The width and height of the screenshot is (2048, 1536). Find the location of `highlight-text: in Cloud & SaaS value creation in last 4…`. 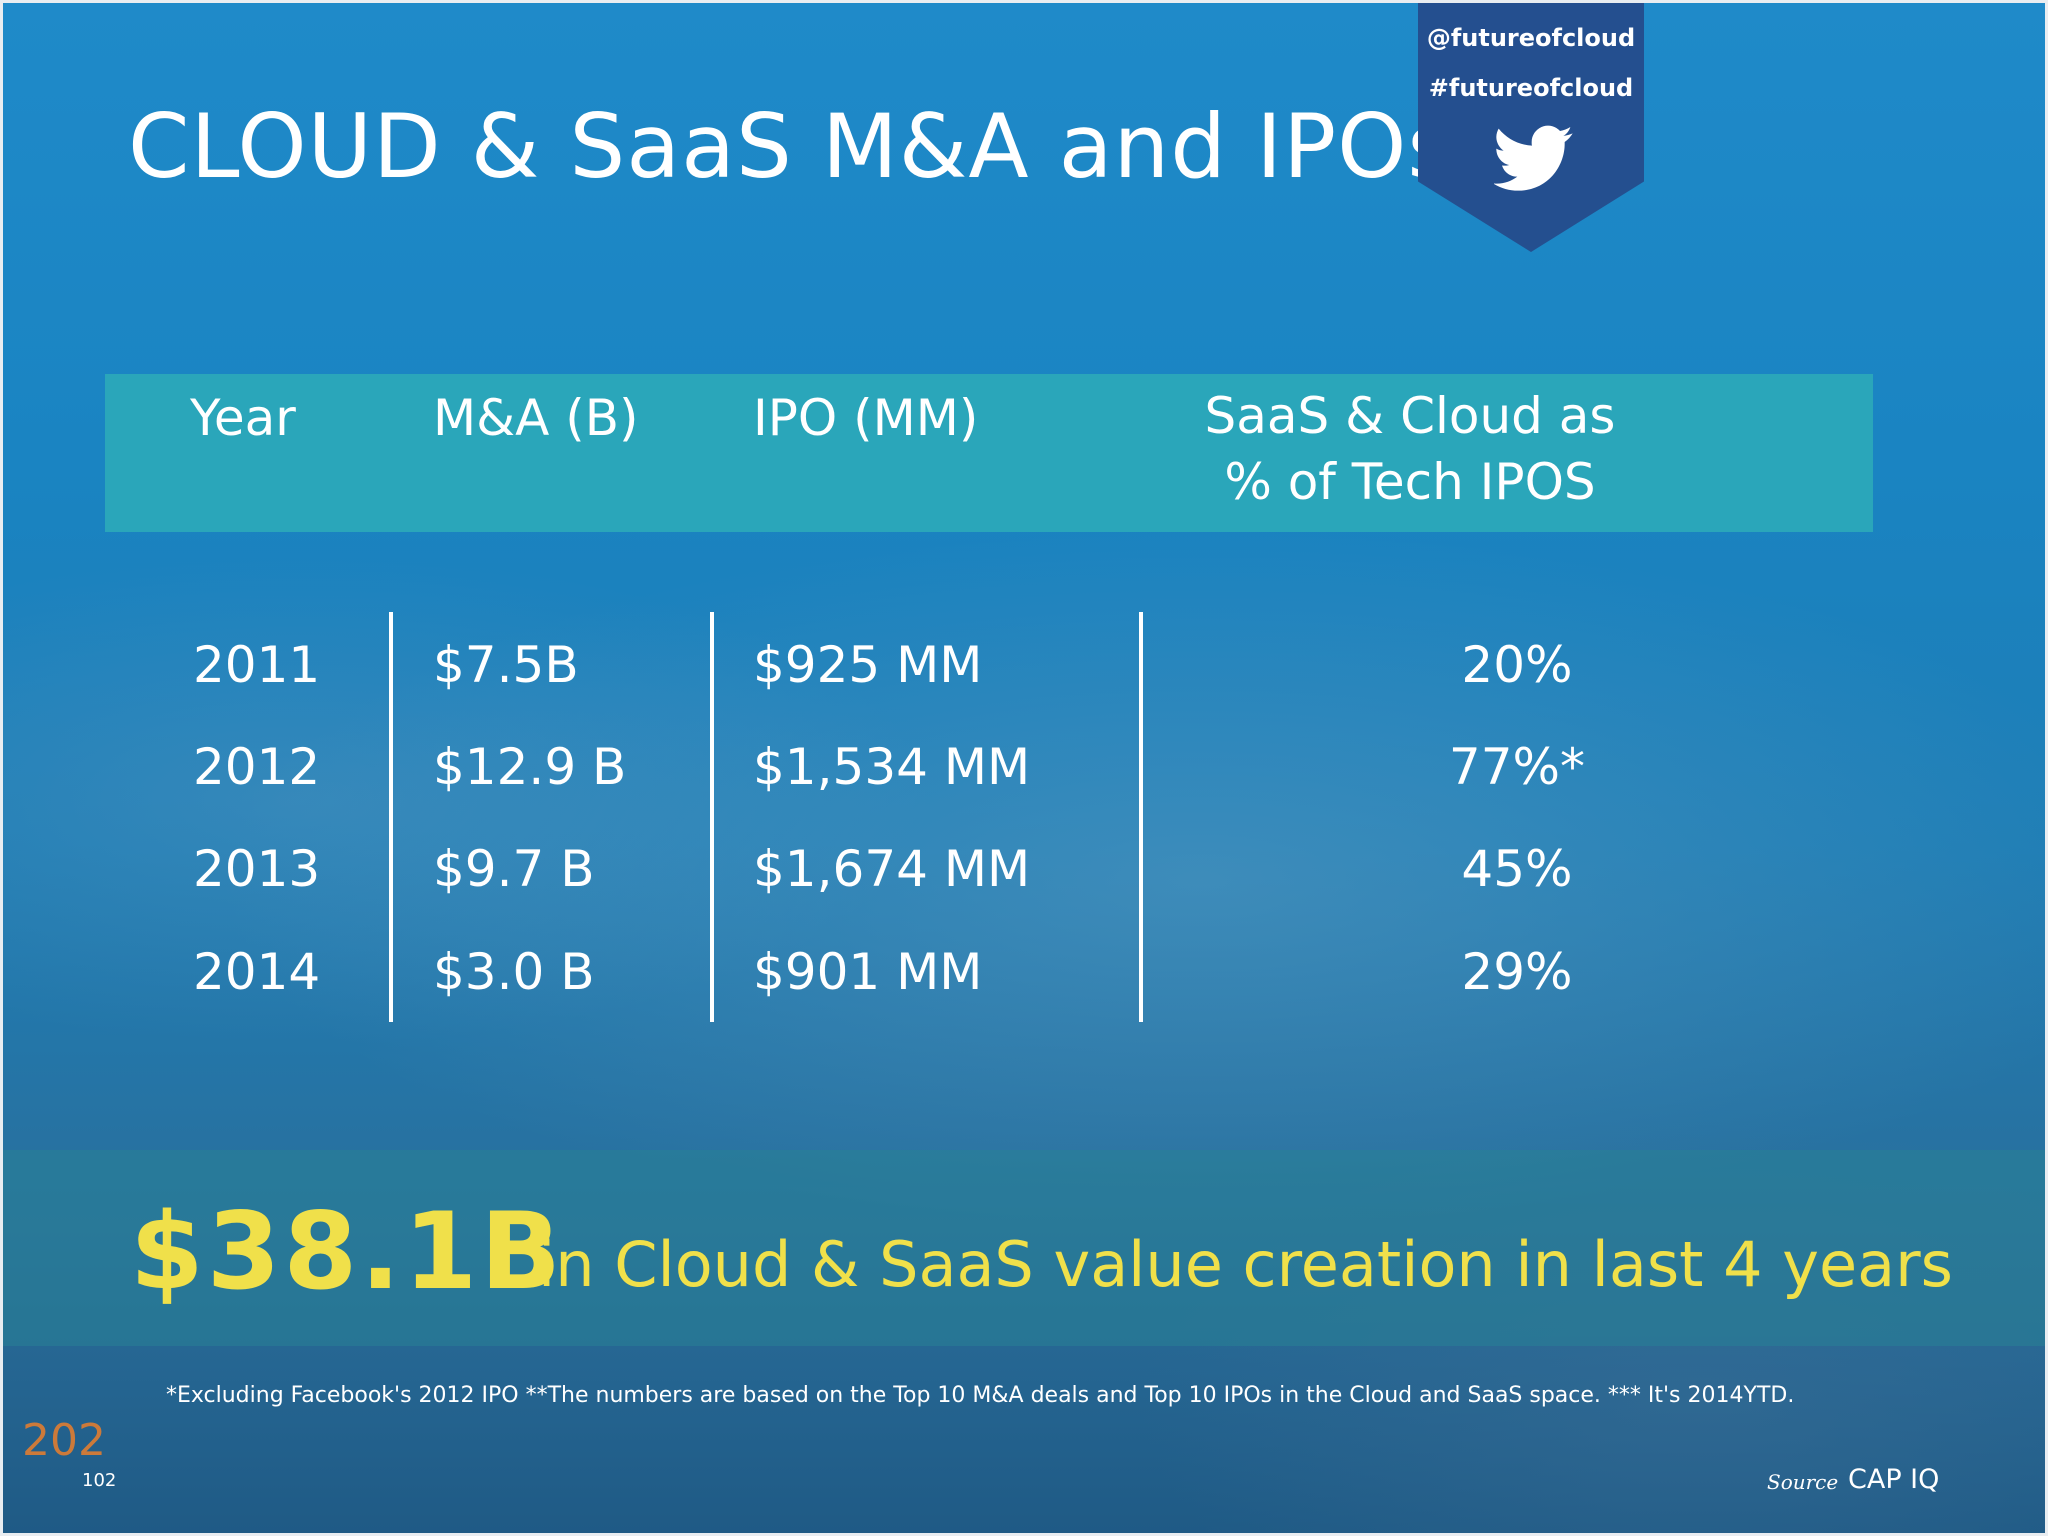

highlight-text: in Cloud & SaaS value creation in last 4… is located at coordinates (1245, 1264).